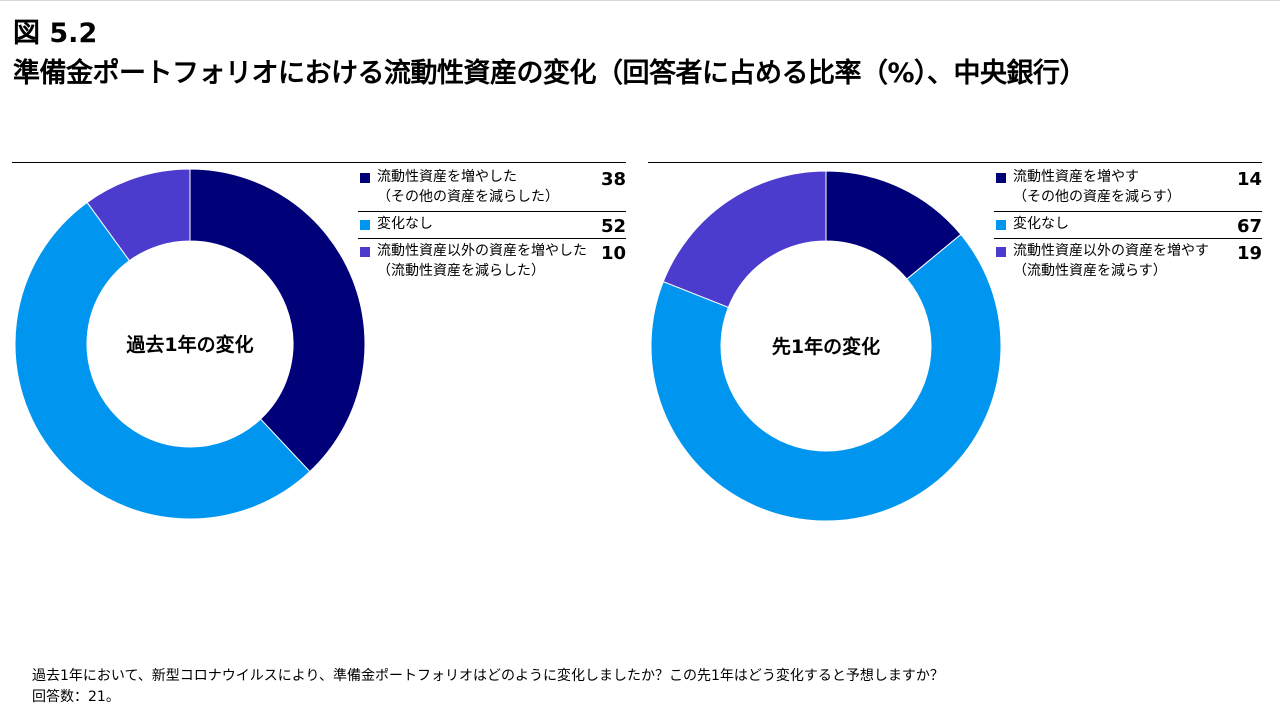 The width and height of the screenshot is (1280, 720). I want to click on legend-item: 変化なし 52, so click(492, 225).